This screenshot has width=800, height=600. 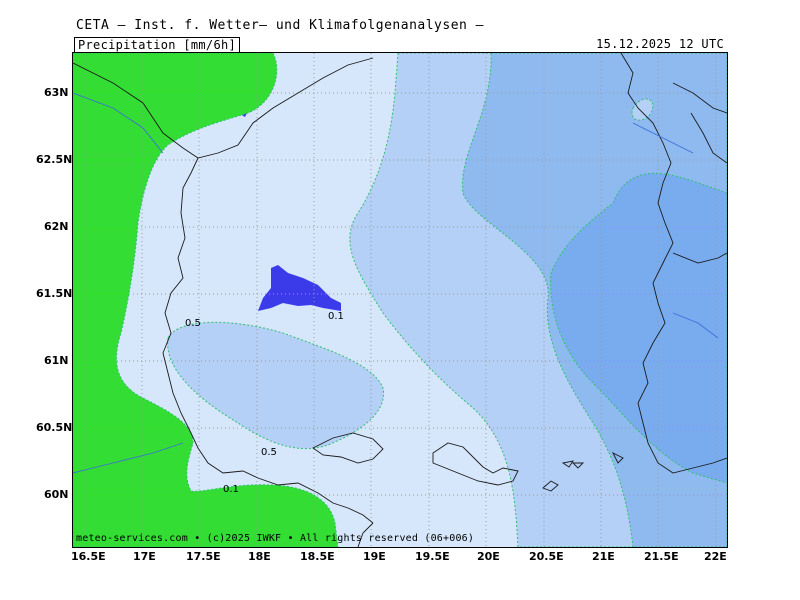 I want to click on contour-label-0-1-south: 0.1, so click(x=231, y=489).